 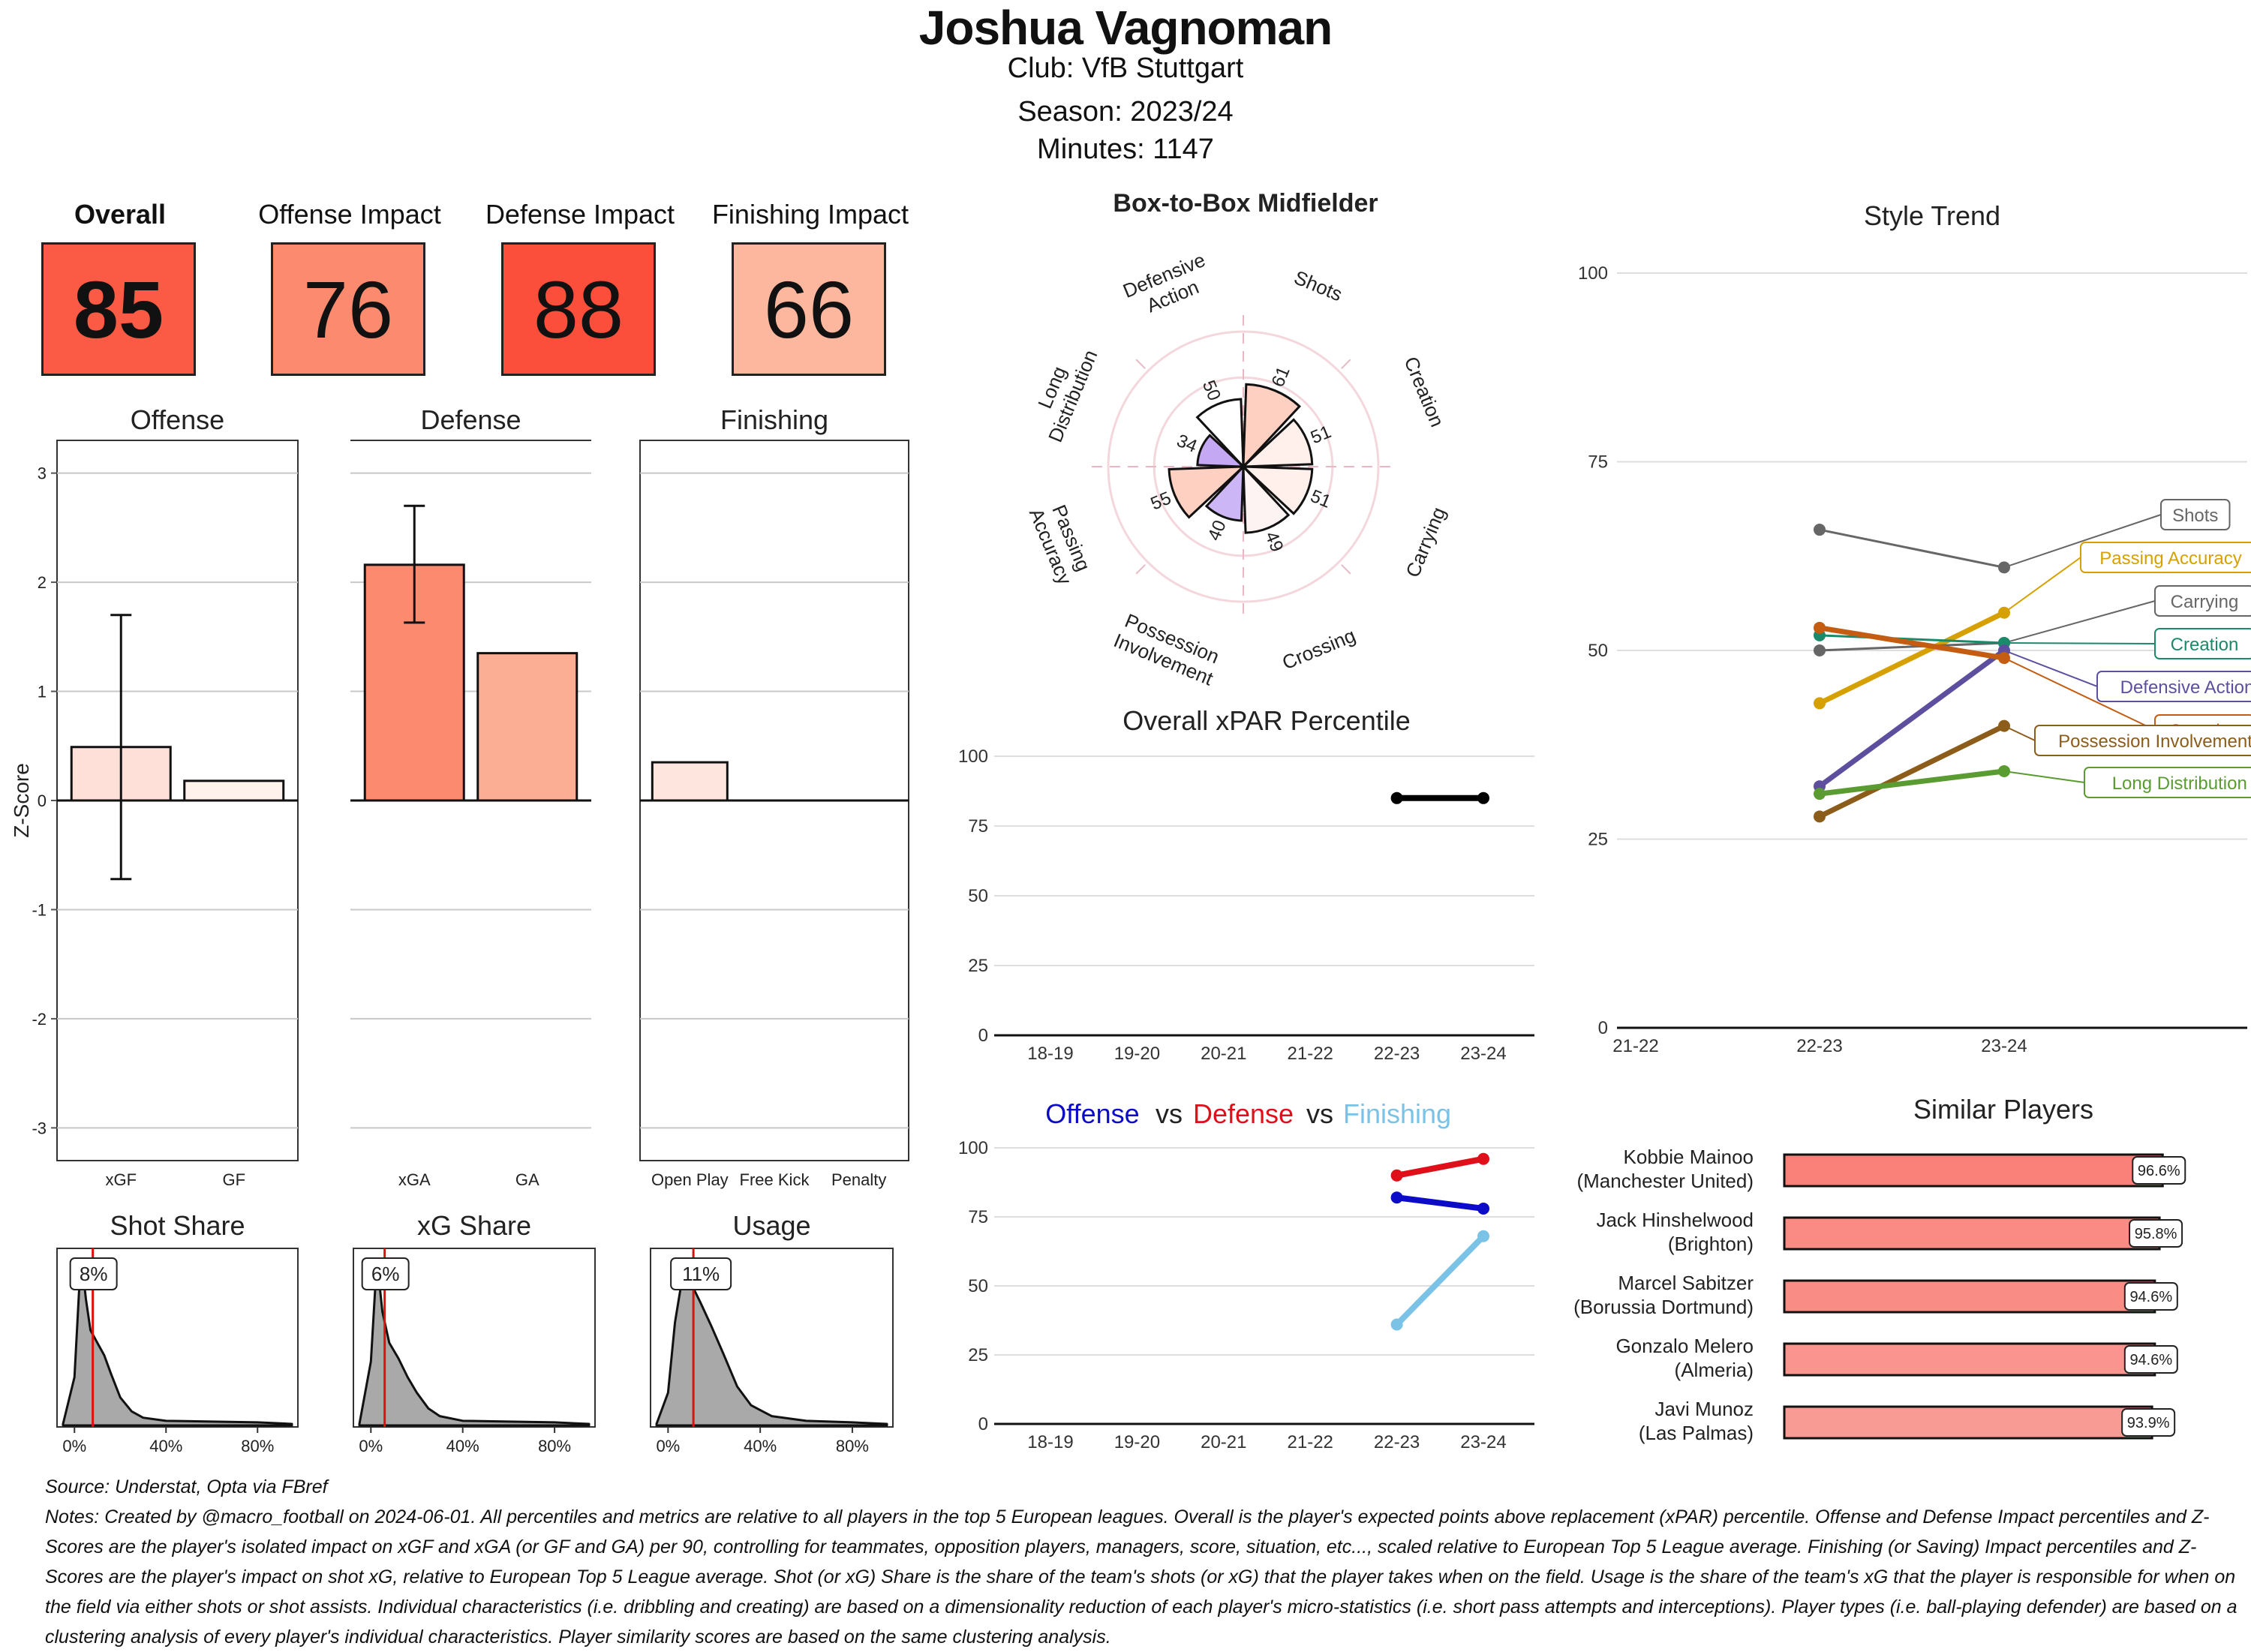 What do you see at coordinates (2179, 783) in the screenshot?
I see `style-label-text: Long Distribution` at bounding box center [2179, 783].